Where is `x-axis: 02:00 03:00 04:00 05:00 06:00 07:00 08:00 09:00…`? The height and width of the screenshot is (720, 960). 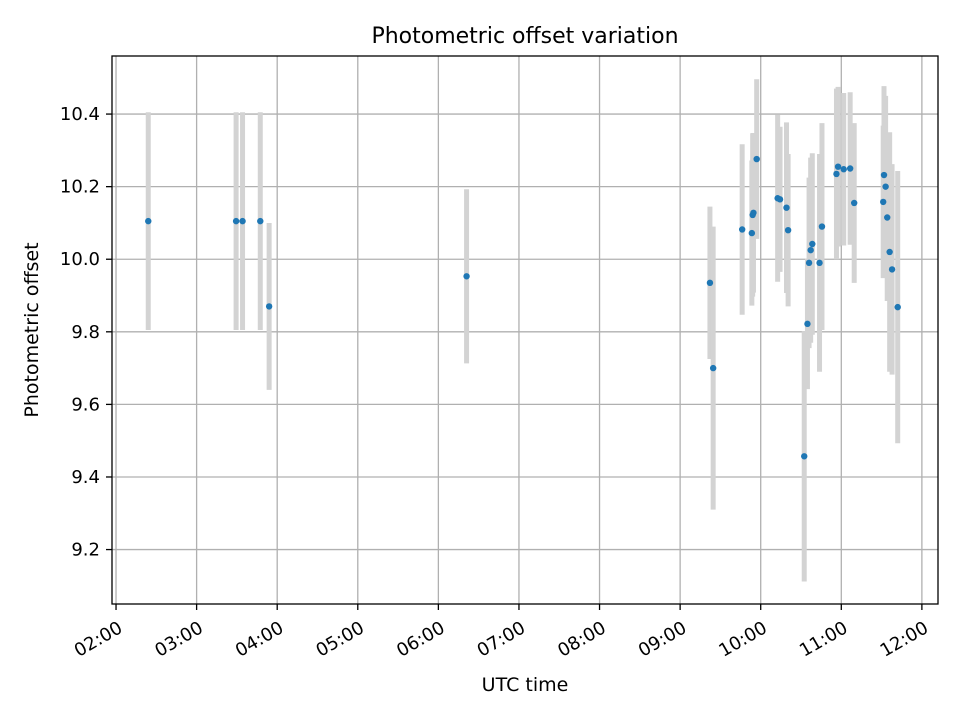
x-axis: 02:00 03:00 04:00 05:00 06:00 07:00 08:00 09:00… is located at coordinates (501, 633).